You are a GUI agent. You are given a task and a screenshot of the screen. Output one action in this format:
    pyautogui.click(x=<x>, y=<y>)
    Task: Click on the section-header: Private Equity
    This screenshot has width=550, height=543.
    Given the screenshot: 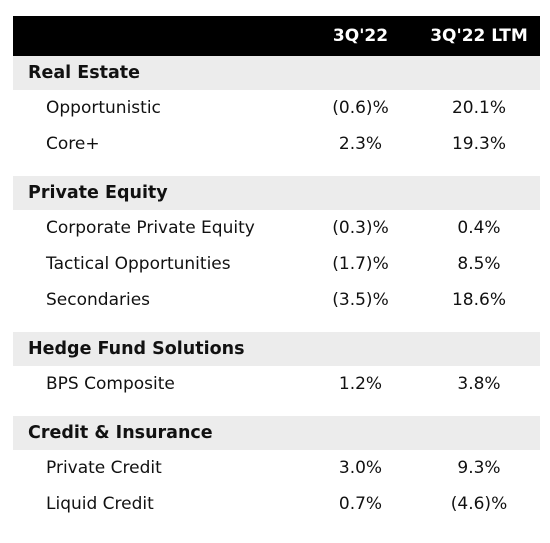 What is the action you would take?
    pyautogui.click(x=276, y=193)
    